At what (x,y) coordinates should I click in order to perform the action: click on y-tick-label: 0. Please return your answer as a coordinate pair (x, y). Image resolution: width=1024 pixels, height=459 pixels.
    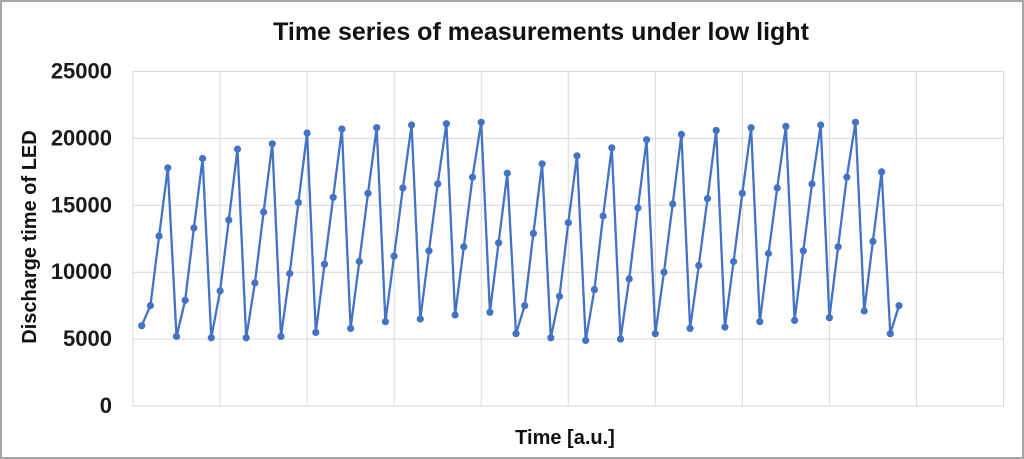
    Looking at the image, I should click on (106, 405).